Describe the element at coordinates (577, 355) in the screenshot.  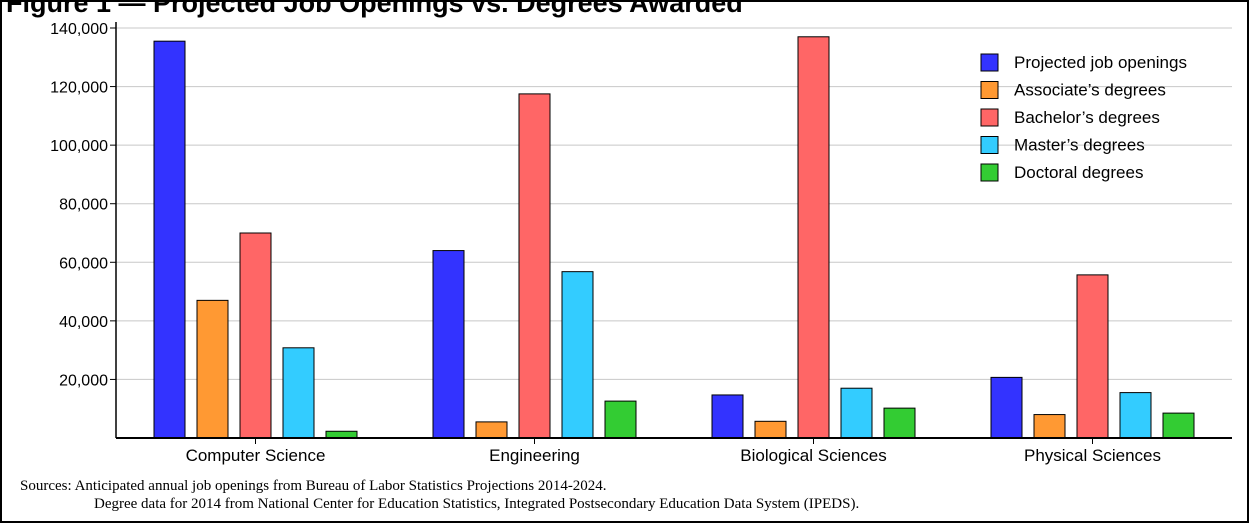
I see `bar-master-s-degrees-engineering` at that location.